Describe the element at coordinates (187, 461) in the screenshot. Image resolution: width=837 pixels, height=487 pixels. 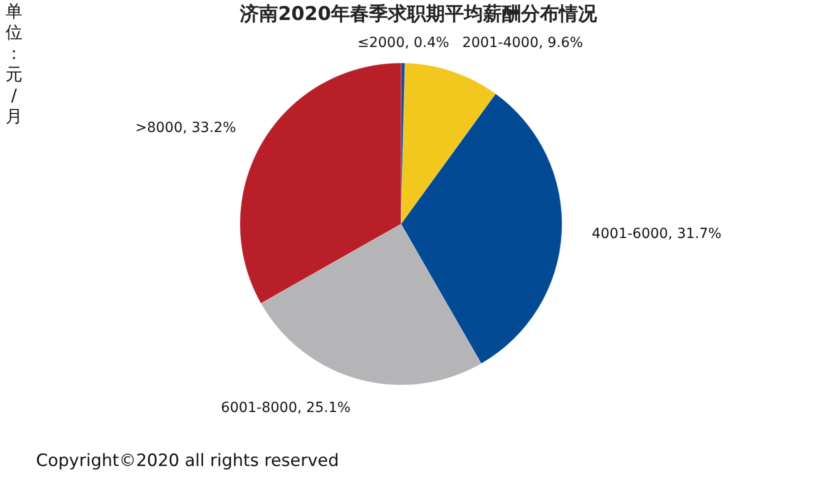
I see `text: Copyright©2020 all rights reserved` at that location.